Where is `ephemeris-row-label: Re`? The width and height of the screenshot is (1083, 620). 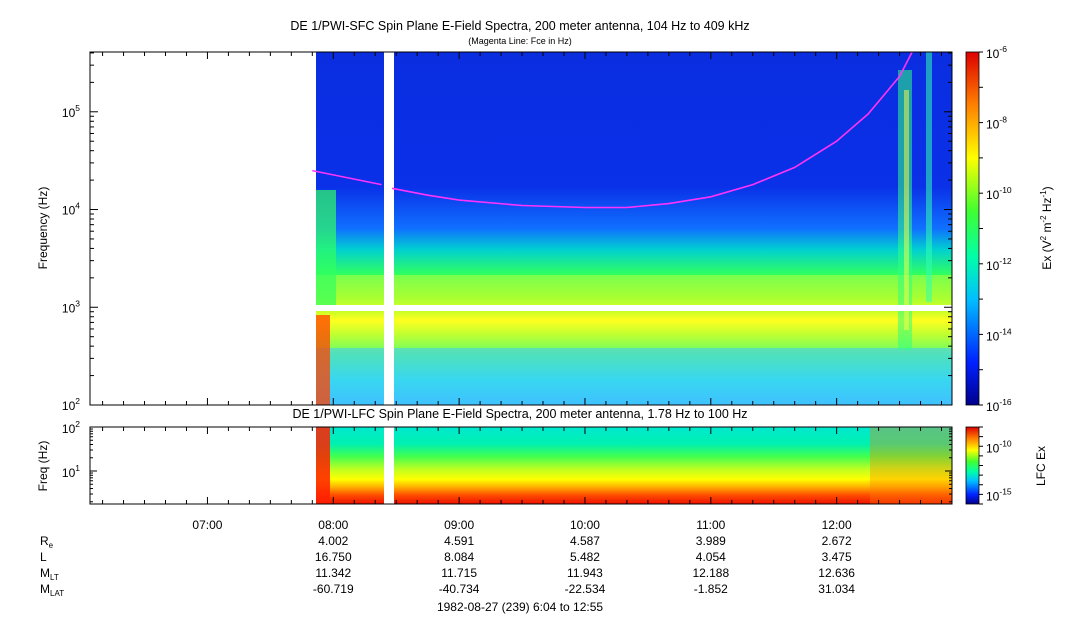 ephemeris-row-label: Re is located at coordinates (47, 542).